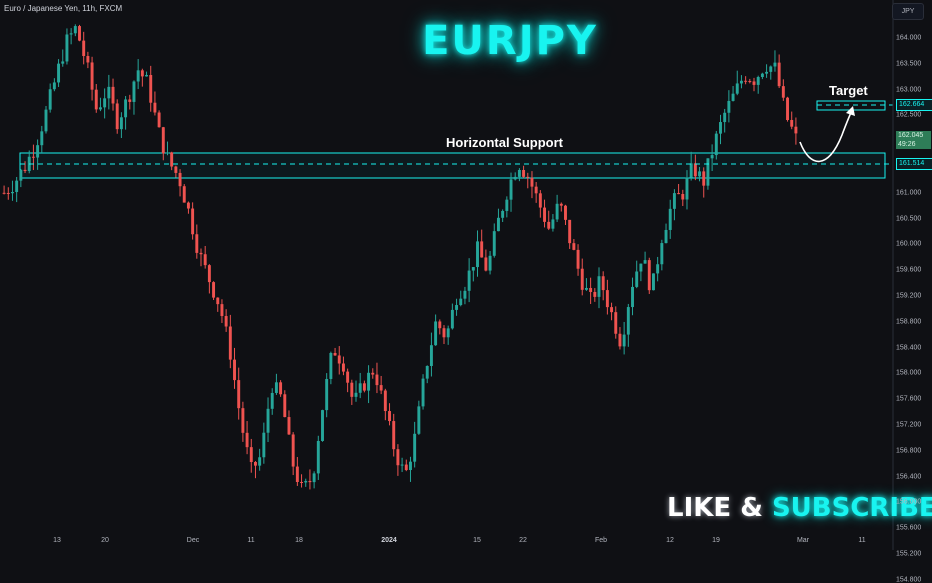  I want to click on currency-button: JPY, so click(908, 11).